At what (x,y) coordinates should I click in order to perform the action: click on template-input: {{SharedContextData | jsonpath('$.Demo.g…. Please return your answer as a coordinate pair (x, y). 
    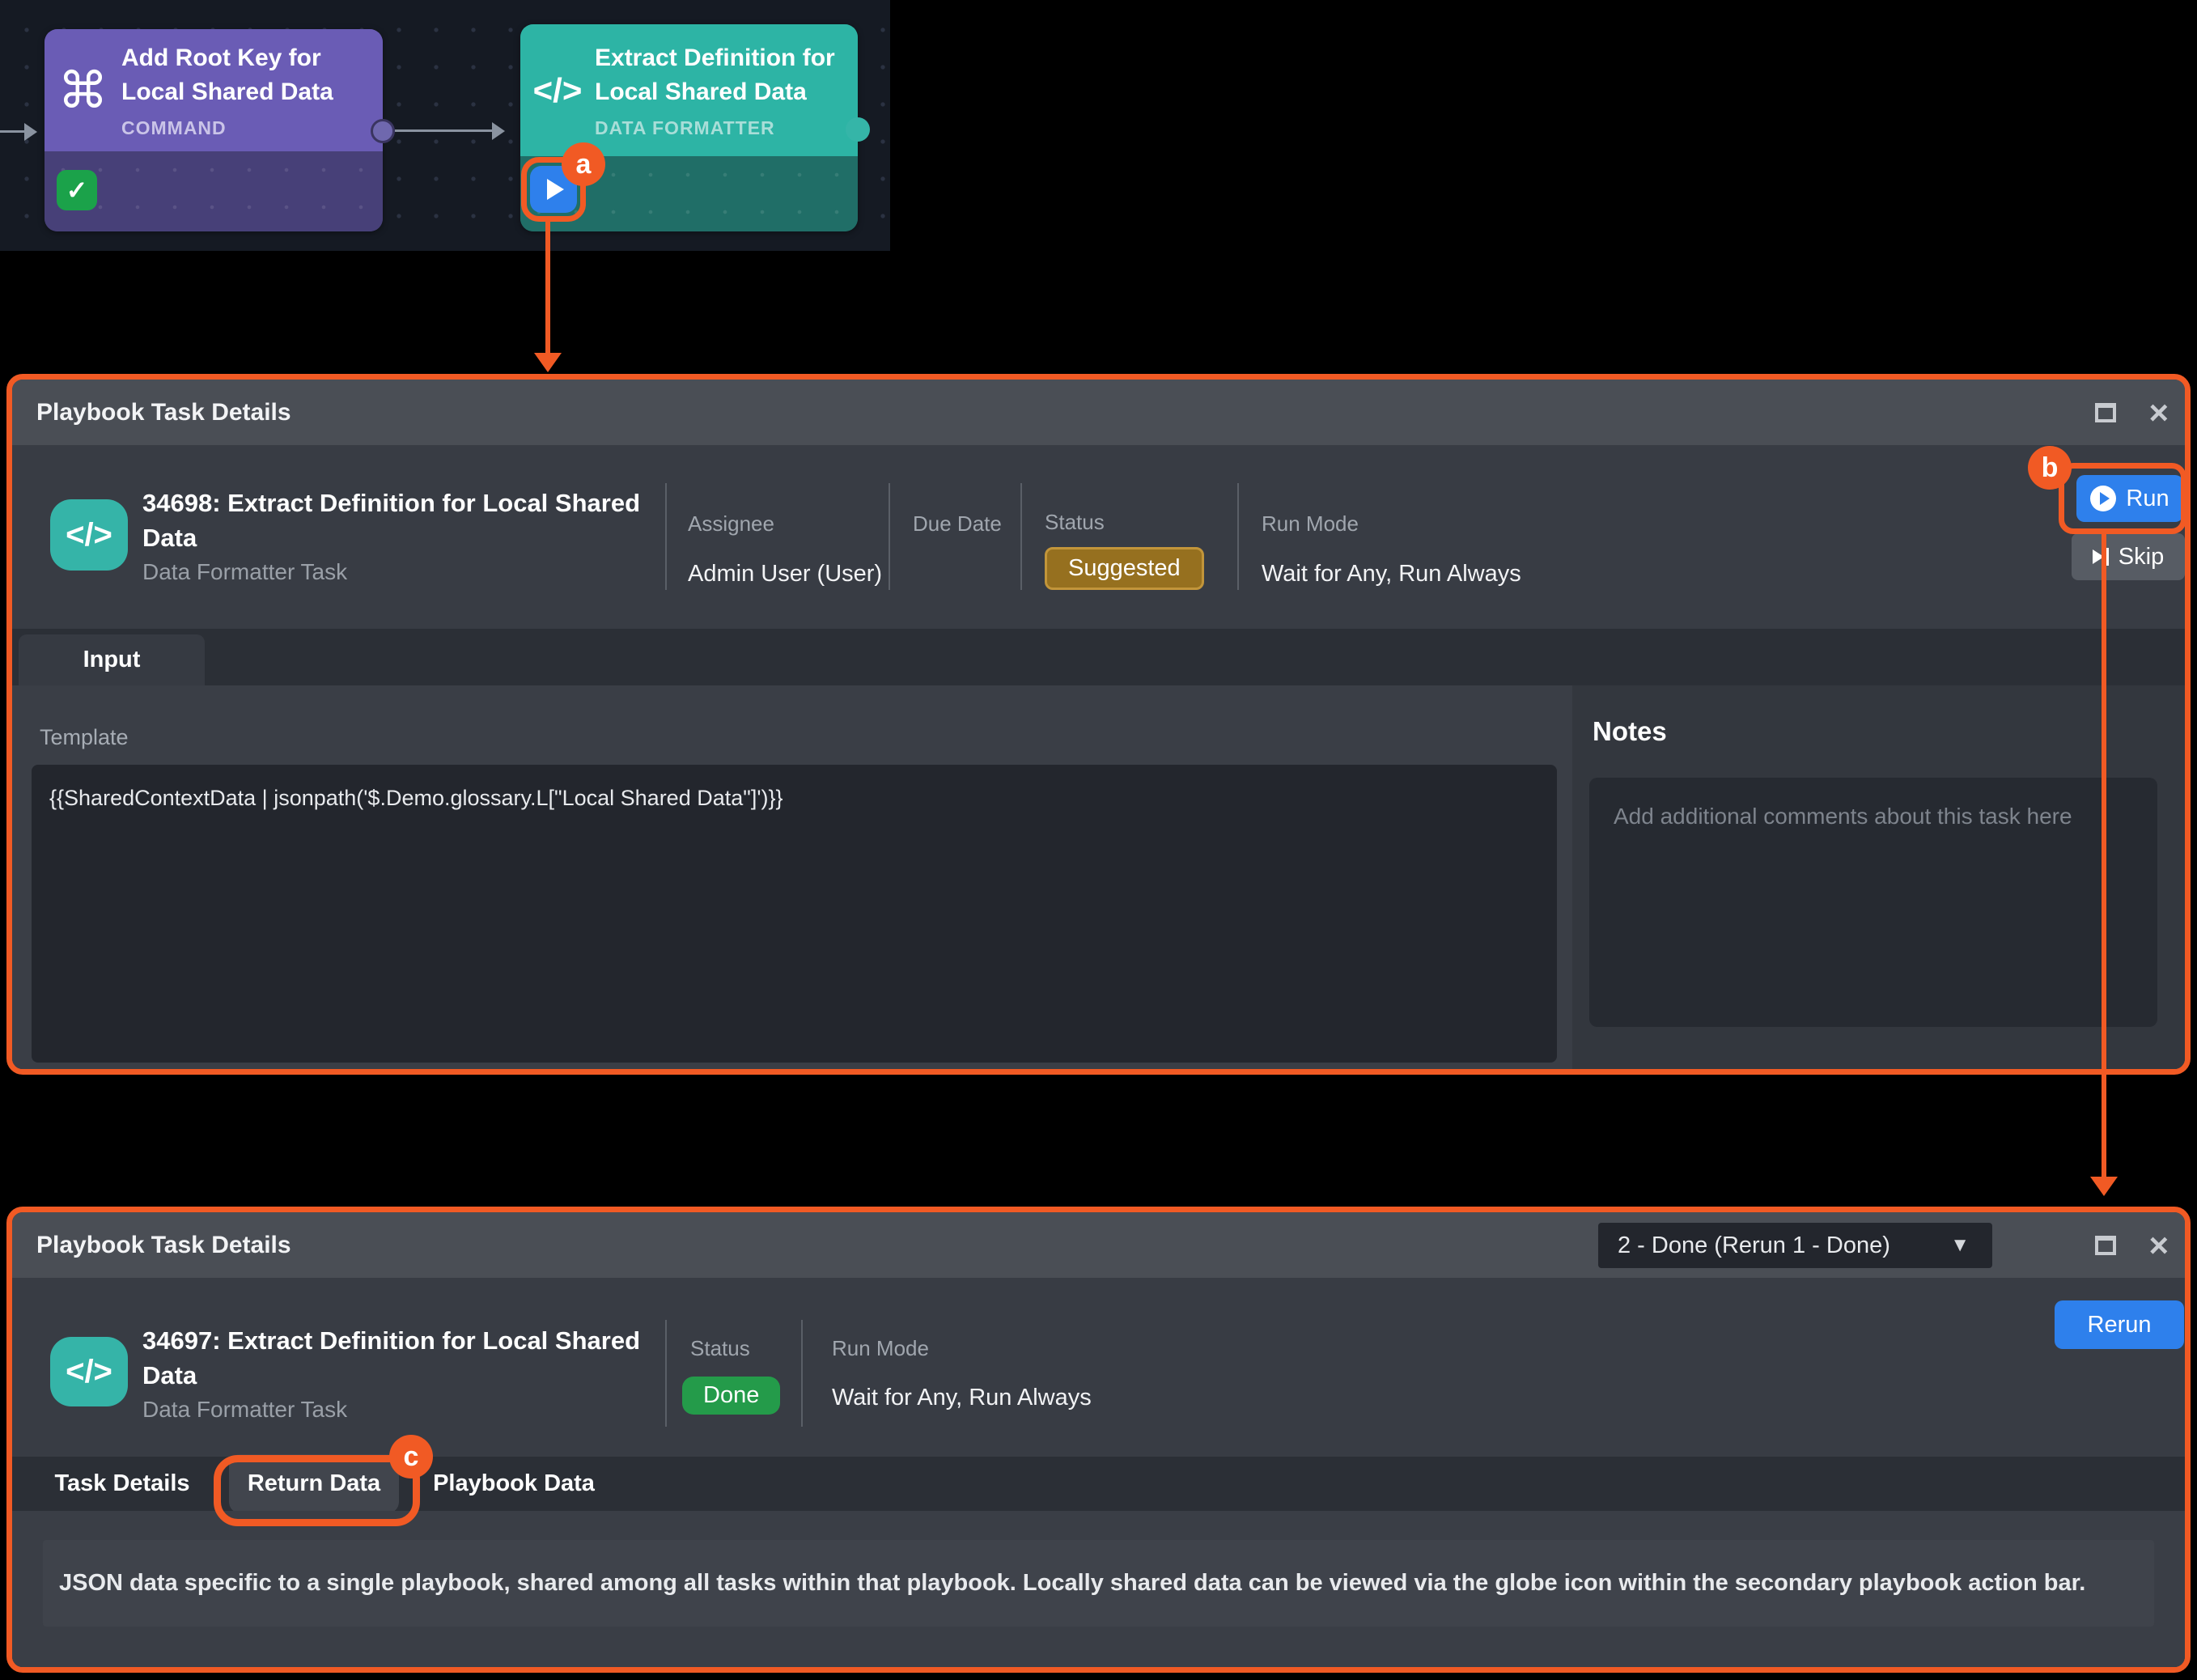
    Looking at the image, I should click on (795, 914).